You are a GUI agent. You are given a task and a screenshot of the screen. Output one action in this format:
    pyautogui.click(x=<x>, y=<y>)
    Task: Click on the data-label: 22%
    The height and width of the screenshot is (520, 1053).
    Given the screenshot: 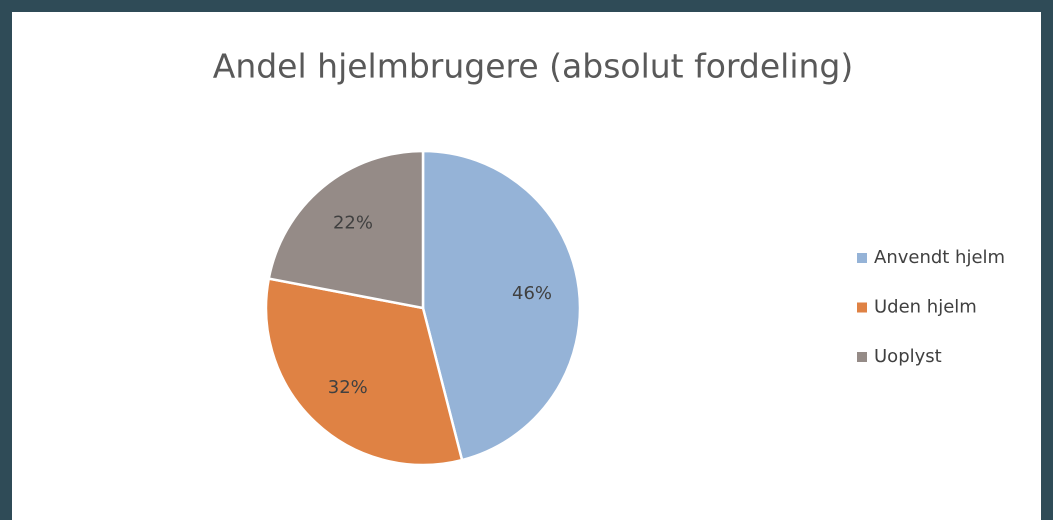 What is the action you would take?
    pyautogui.click(x=353, y=222)
    